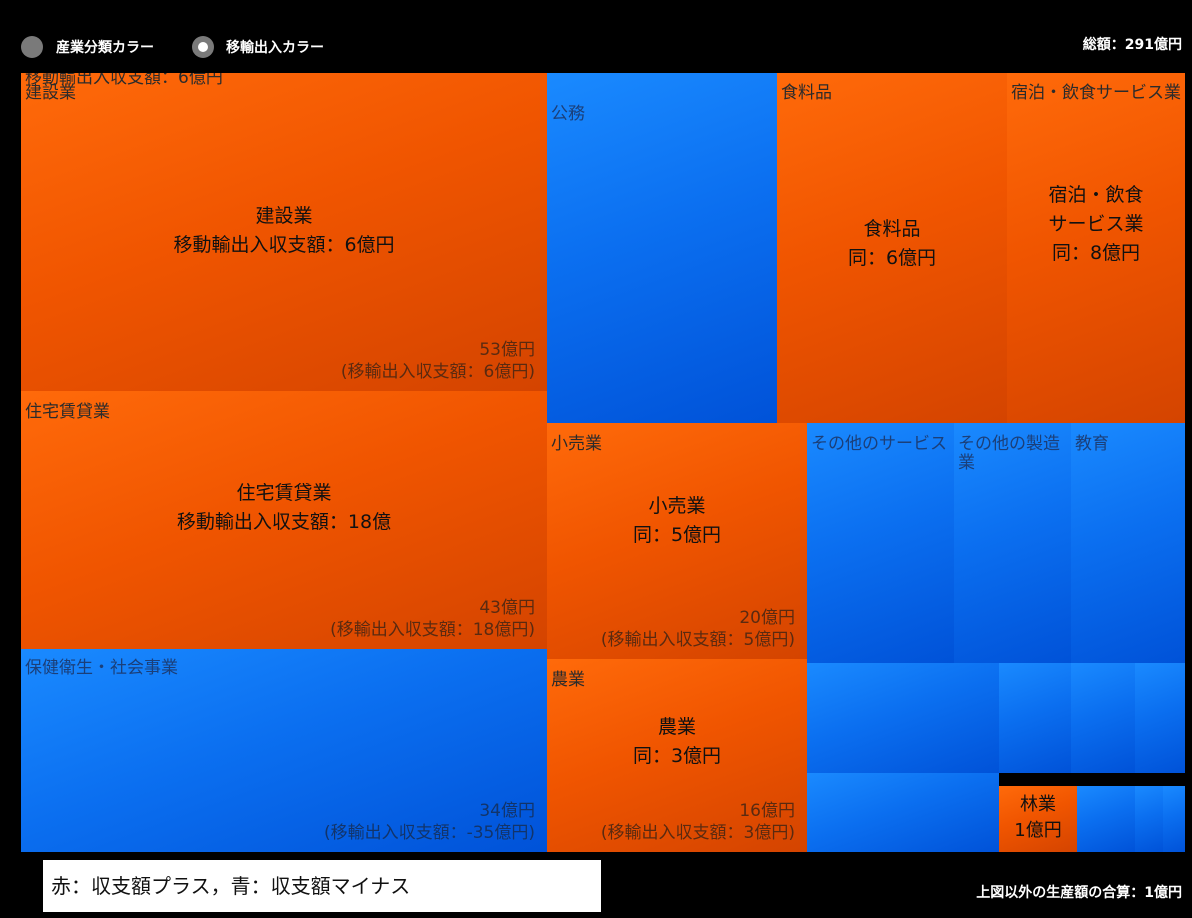 Image resolution: width=1192 pixels, height=918 pixels. Describe the element at coordinates (50, 93) in the screenshot. I see `cell-name: 建設業` at that location.